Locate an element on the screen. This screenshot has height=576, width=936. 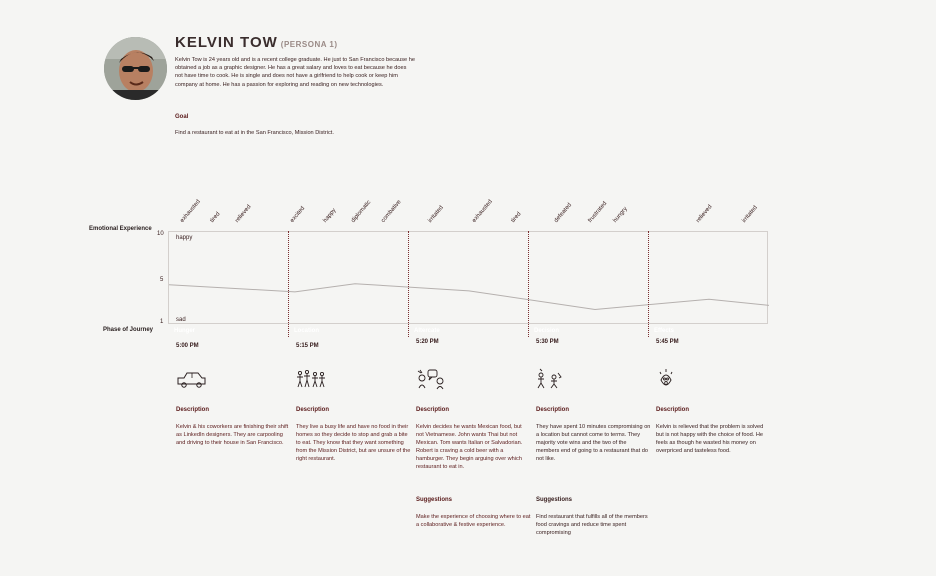
y-tick-10: 10 is located at coordinates (160, 234).